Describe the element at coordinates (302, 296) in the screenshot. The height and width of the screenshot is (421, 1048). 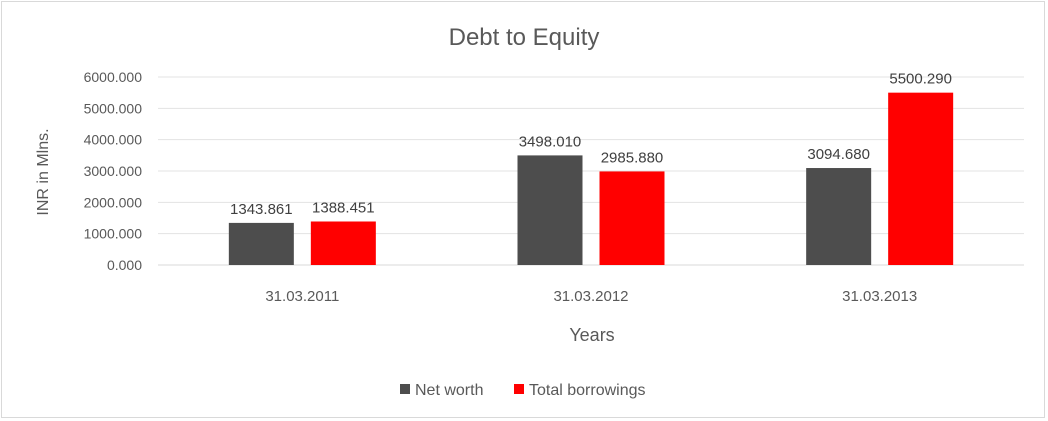
I see `x-tick-label: 31.03.2011` at that location.